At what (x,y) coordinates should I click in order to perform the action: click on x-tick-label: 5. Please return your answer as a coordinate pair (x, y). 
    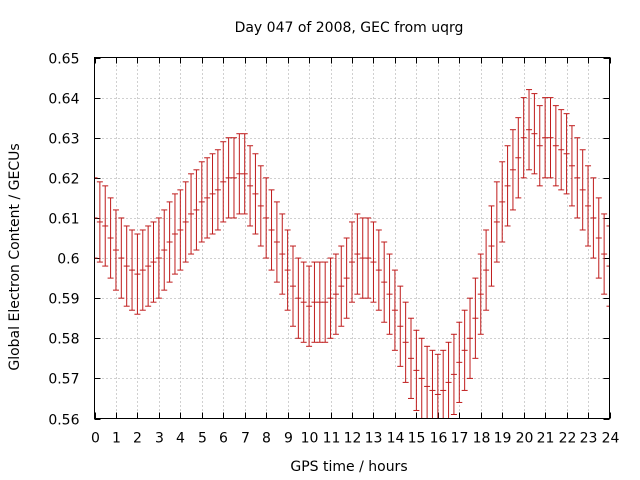
    Looking at the image, I should click on (202, 439).